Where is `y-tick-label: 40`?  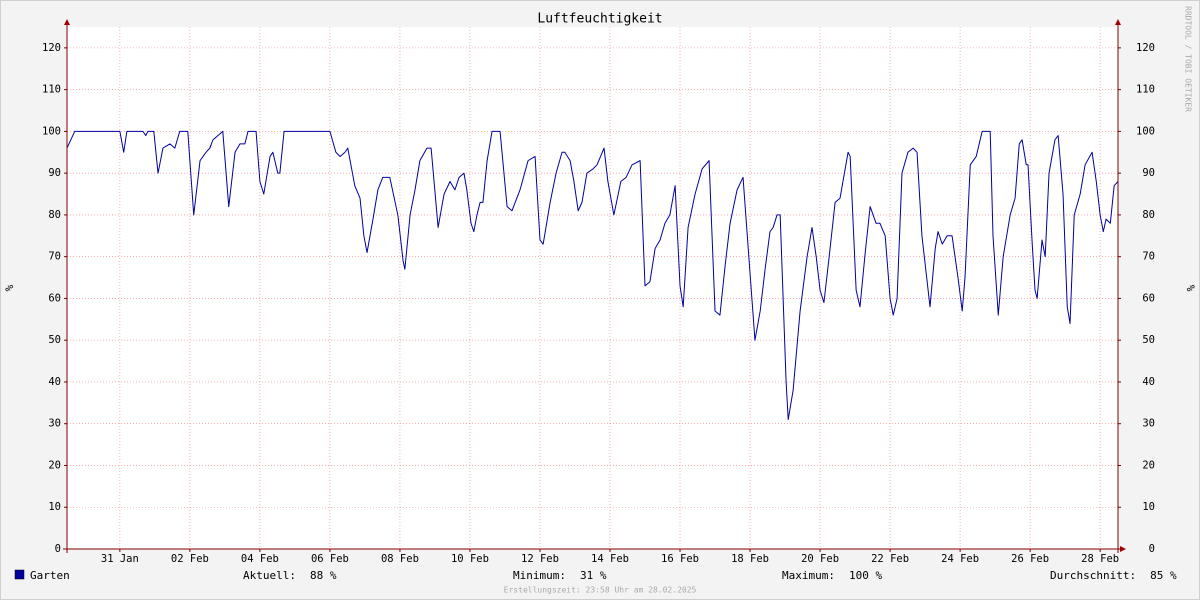
y-tick-label: 40 is located at coordinates (54, 382).